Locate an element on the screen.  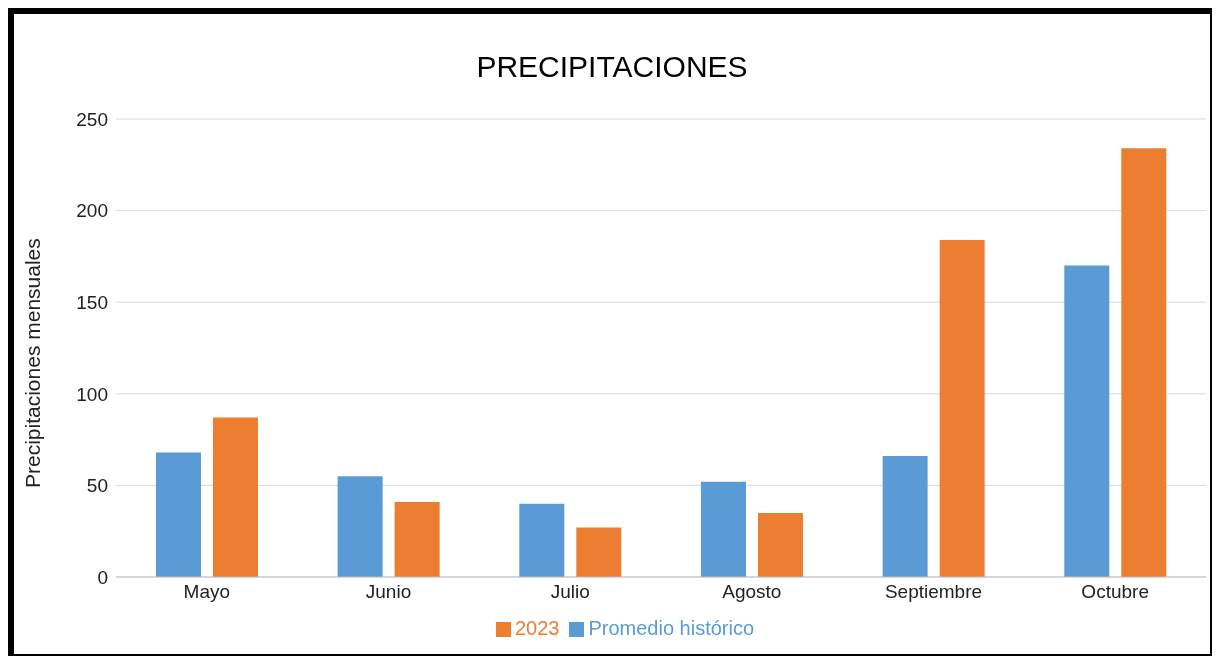
x-tick-label: Septiembre is located at coordinates (933, 592).